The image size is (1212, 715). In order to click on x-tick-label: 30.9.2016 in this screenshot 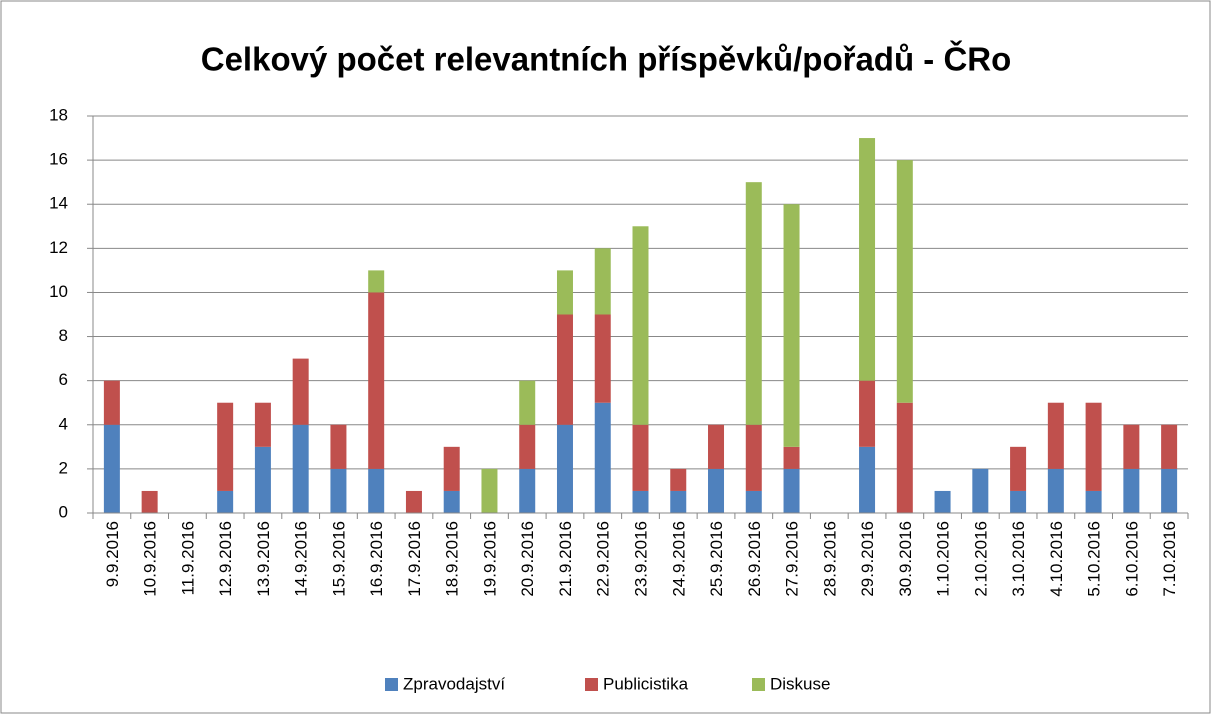, I will do `click(905, 559)`.